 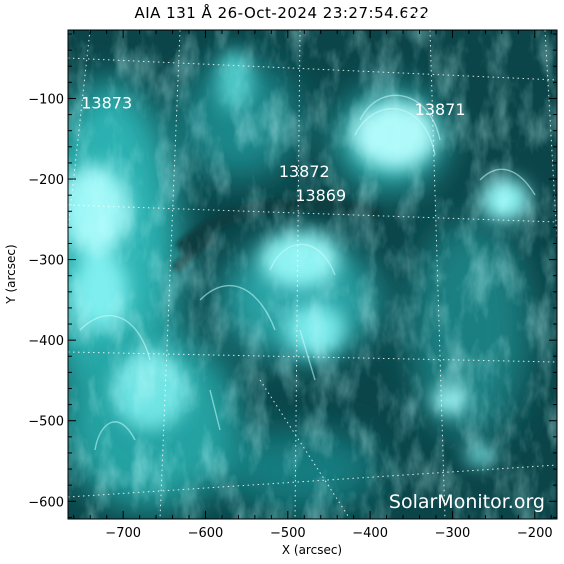 I want to click on active-region-label-13871: 13871, so click(x=440, y=109).